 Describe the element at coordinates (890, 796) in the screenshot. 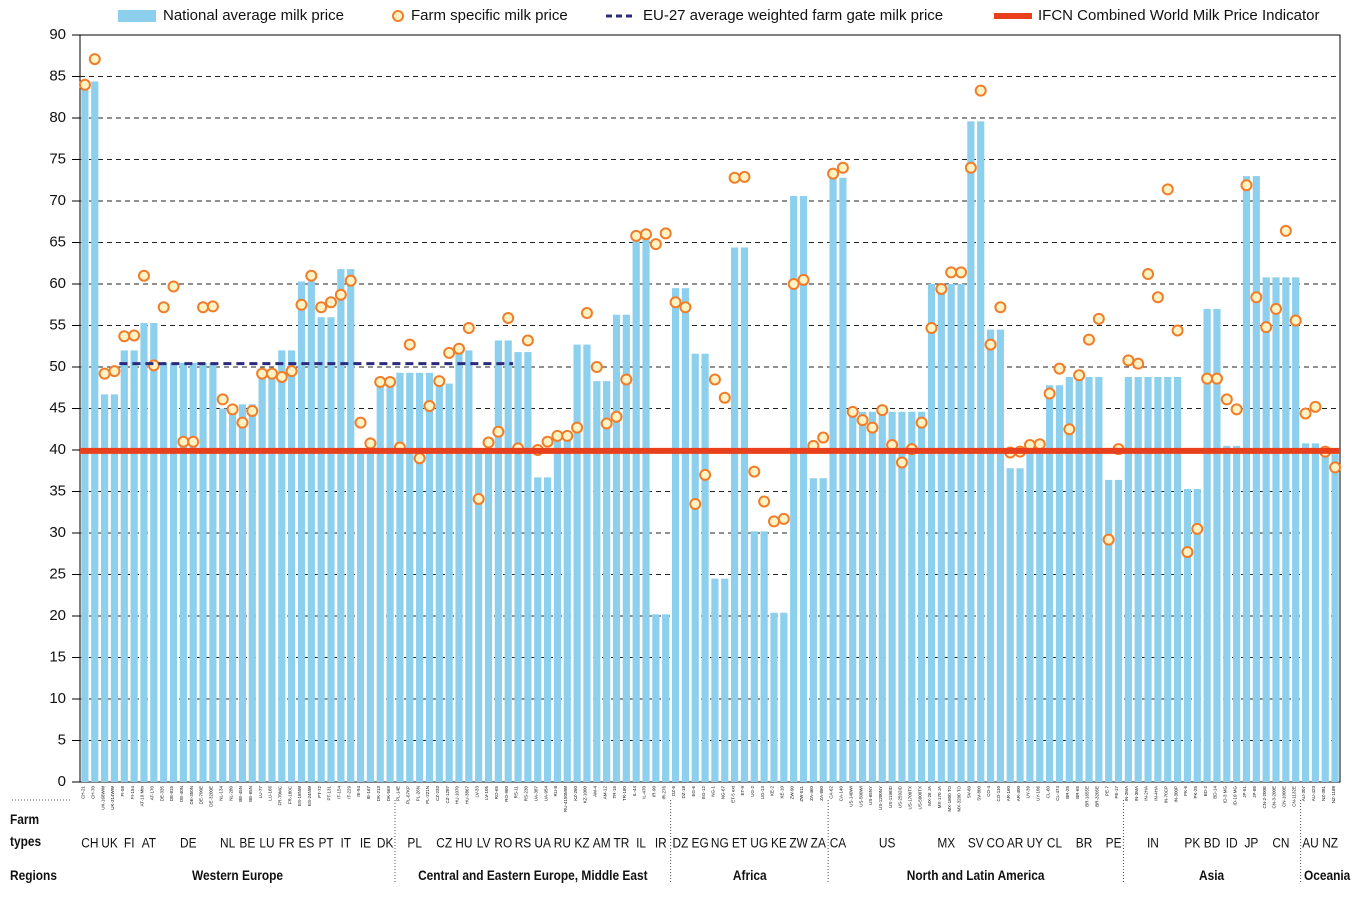

I see `farm-type-label: US-1196ID` at that location.